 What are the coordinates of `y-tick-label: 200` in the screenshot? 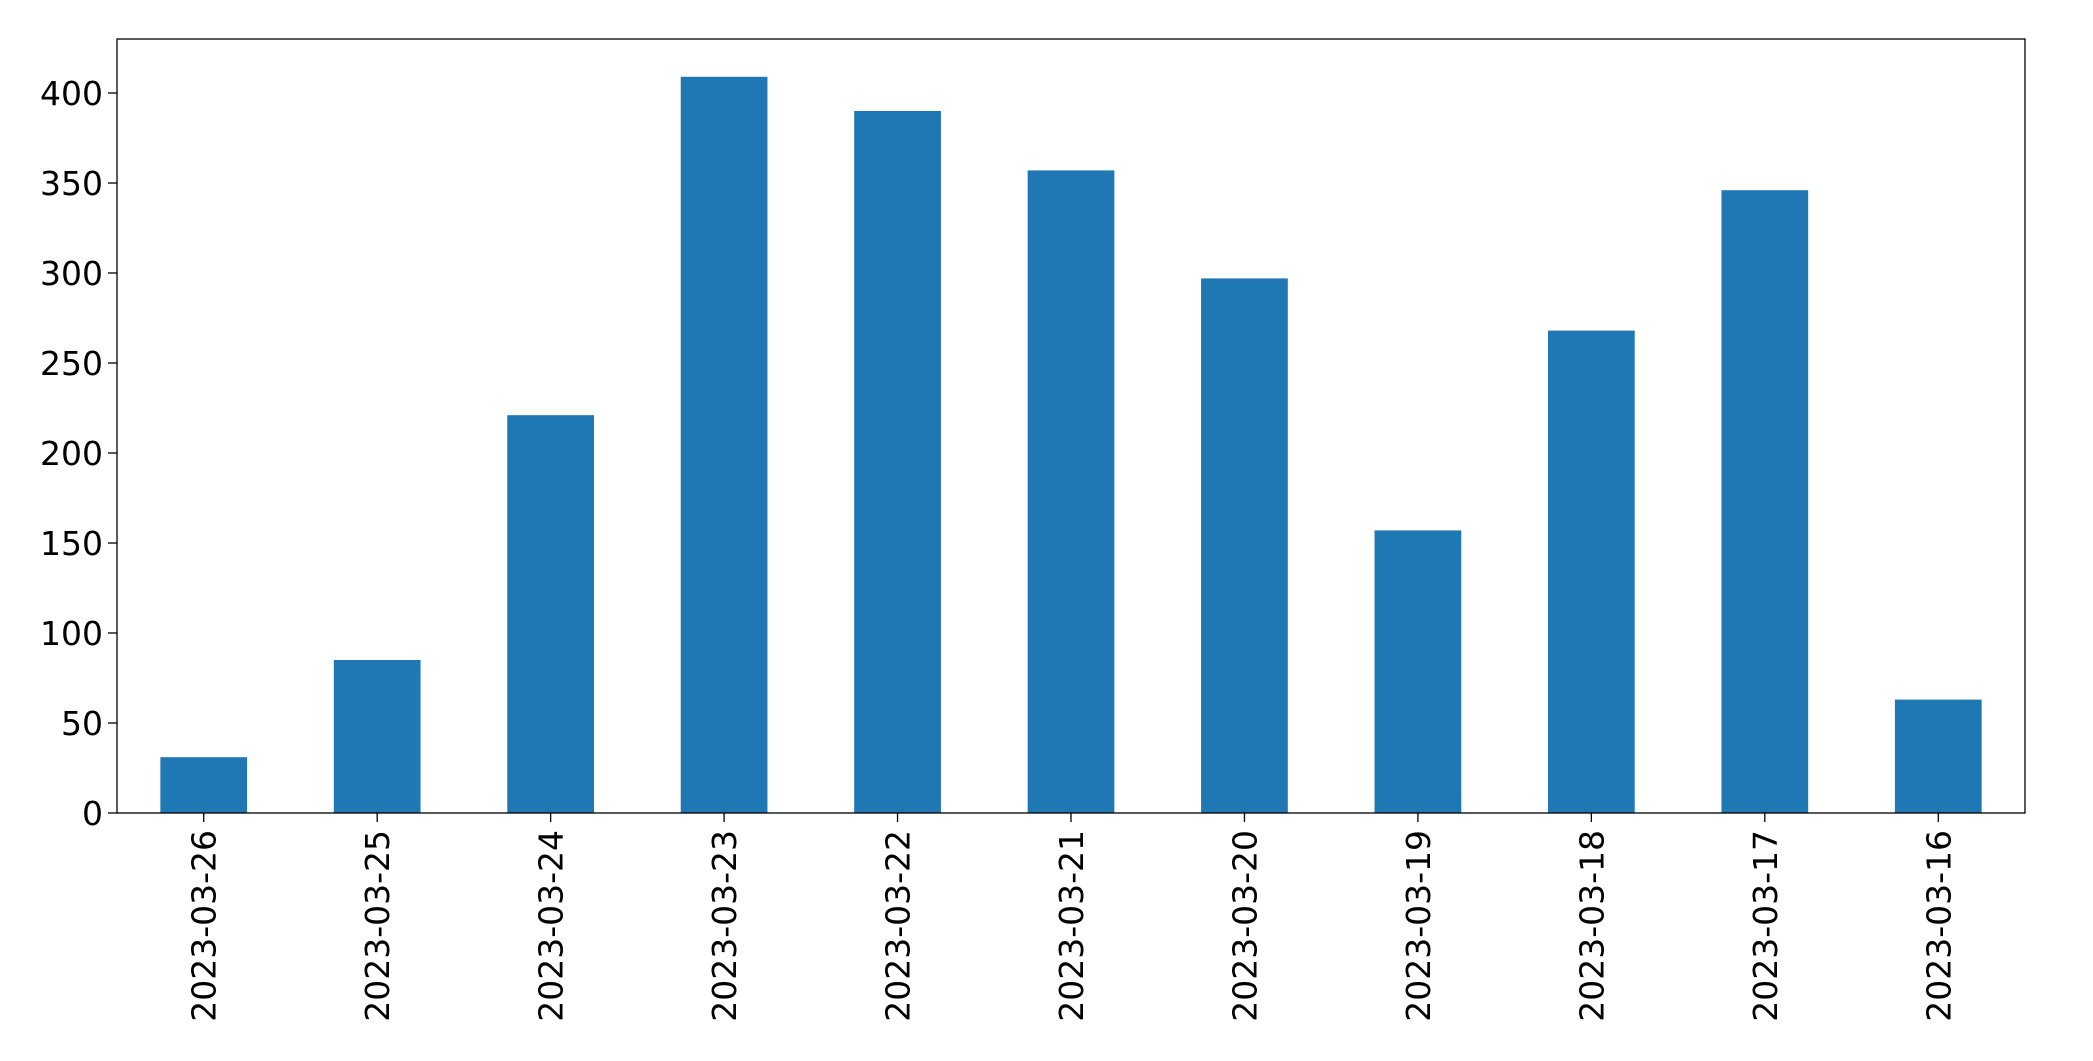 It's located at (71, 453).